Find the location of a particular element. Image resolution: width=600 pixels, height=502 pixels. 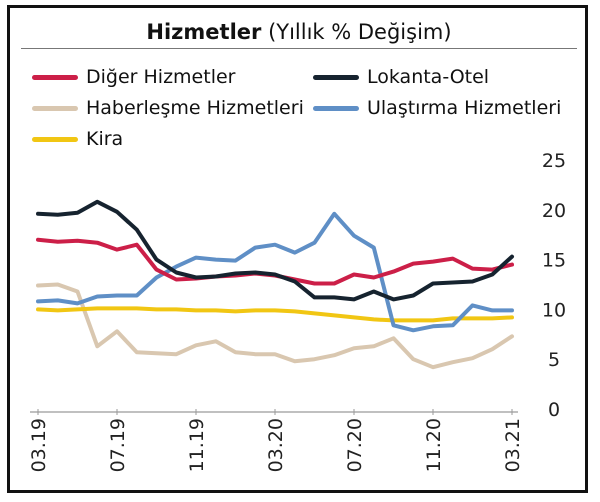

x-tick-label: 07.20 is located at coordinates (355, 445).